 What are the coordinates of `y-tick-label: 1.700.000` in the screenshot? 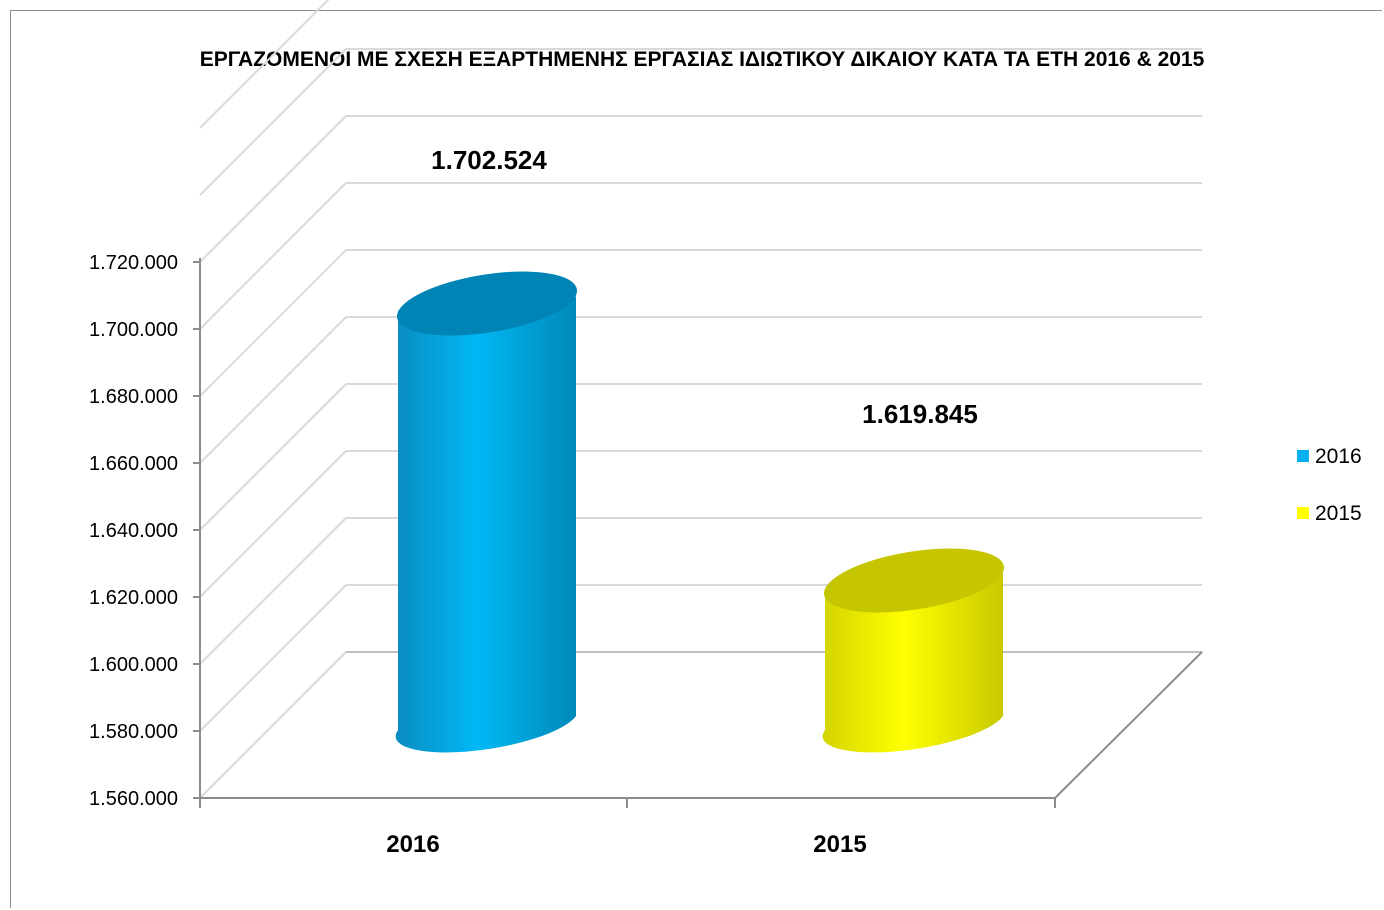 It's located at (133, 330).